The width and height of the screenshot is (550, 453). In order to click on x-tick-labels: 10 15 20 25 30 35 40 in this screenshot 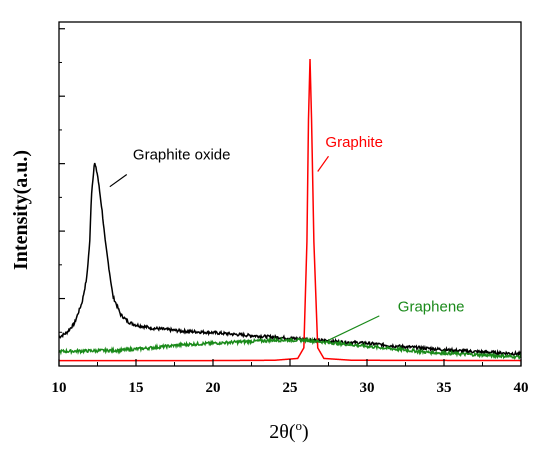, I will do `click(290, 388)`.